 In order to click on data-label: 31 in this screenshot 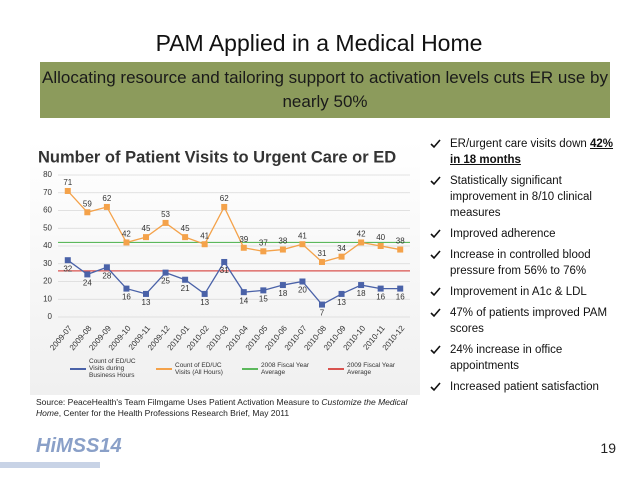, I will do `click(322, 253)`.